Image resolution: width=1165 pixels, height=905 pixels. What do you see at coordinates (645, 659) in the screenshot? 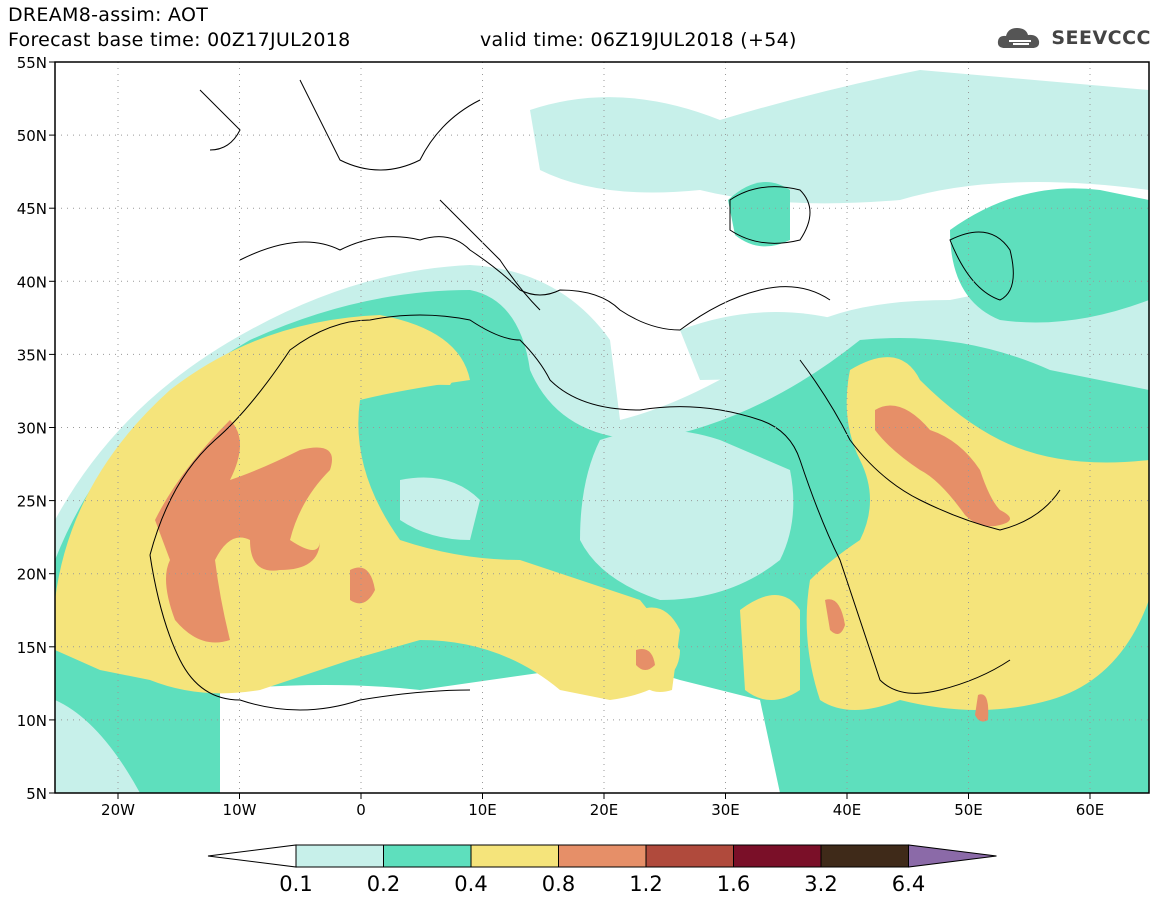
I see `aot-band-0.8-chad` at bounding box center [645, 659].